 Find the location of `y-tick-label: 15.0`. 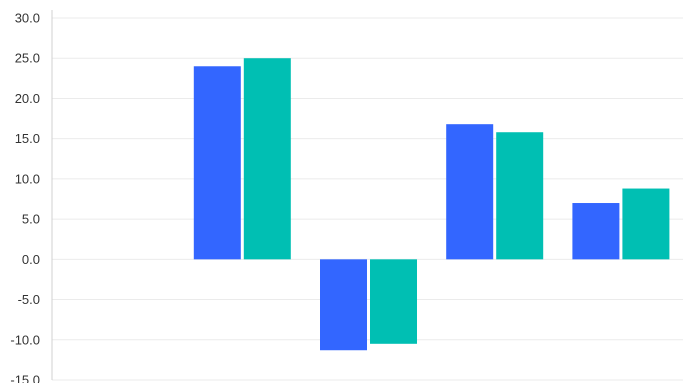

y-tick-label: 15.0 is located at coordinates (27, 138).